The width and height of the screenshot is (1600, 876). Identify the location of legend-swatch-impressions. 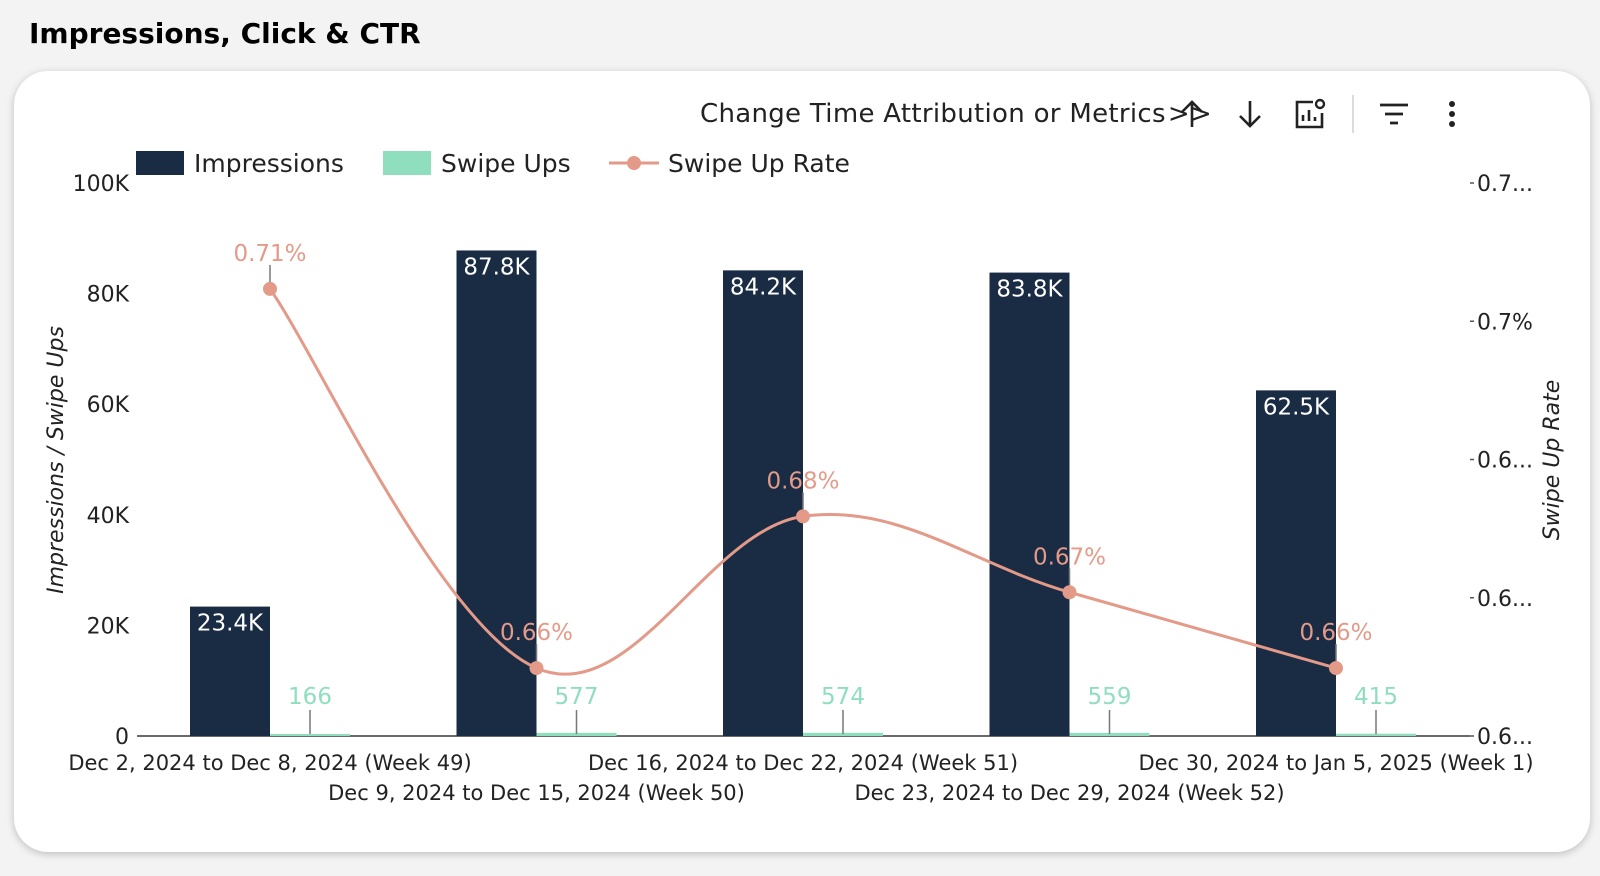
(160, 163).